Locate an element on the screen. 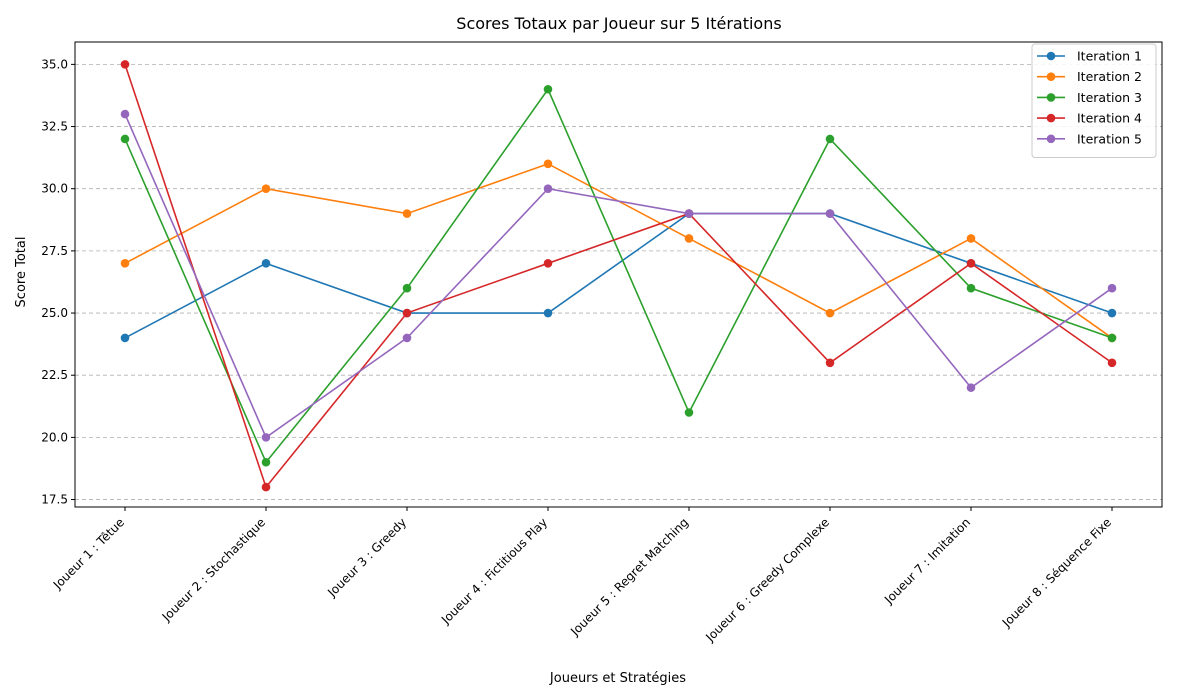 The width and height of the screenshot is (1200, 700). y-axis-ticks: 17.5 20.0 22.5 25.0 27.5 30.0 32.5 35.0 is located at coordinates (58, 282).